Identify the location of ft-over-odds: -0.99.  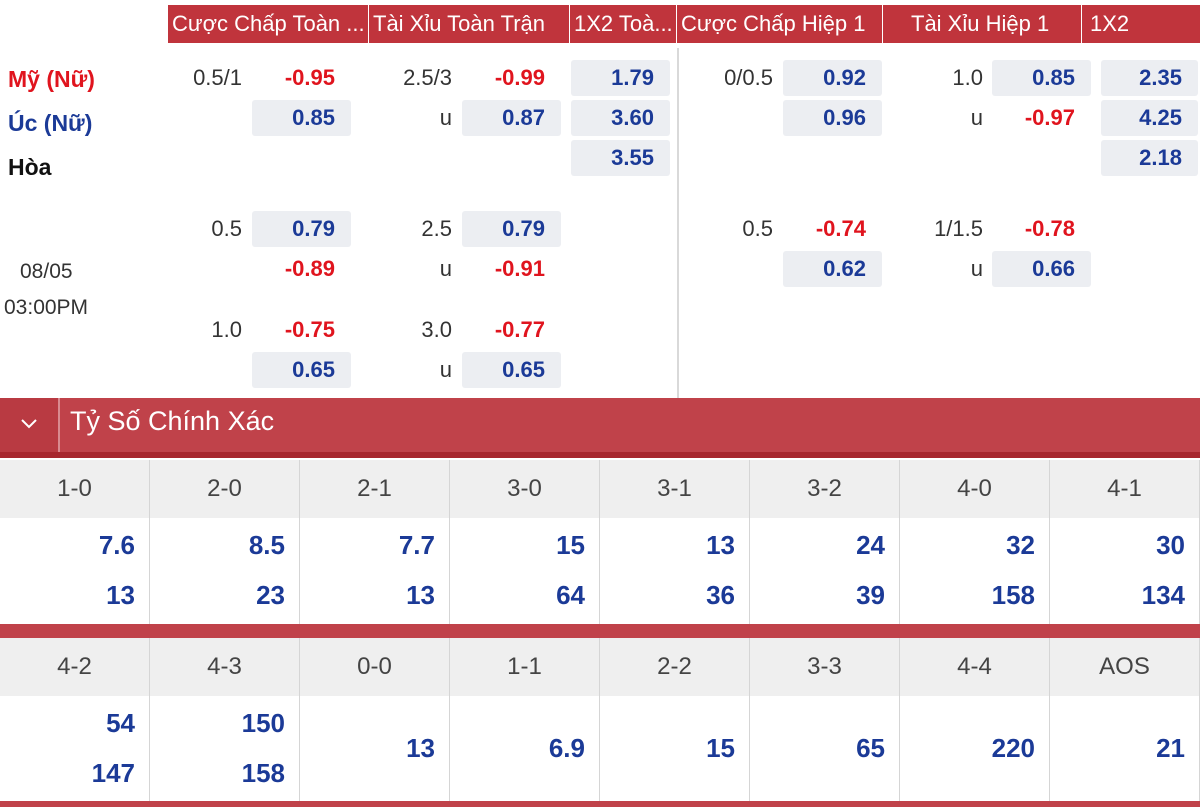
(519, 77).